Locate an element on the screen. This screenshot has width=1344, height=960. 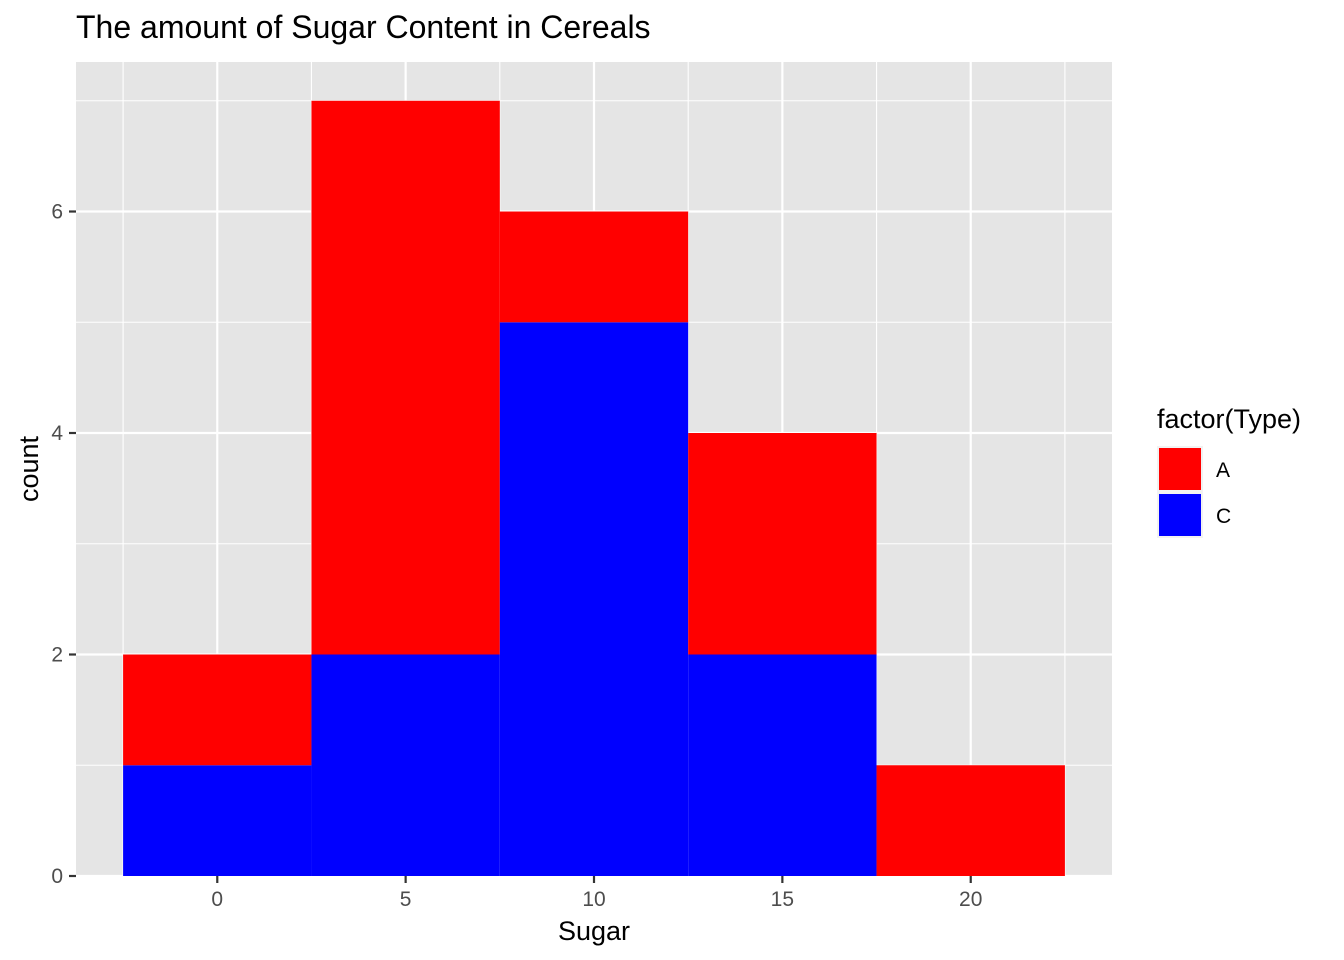
y-tick-label: 6 is located at coordinates (57, 212).